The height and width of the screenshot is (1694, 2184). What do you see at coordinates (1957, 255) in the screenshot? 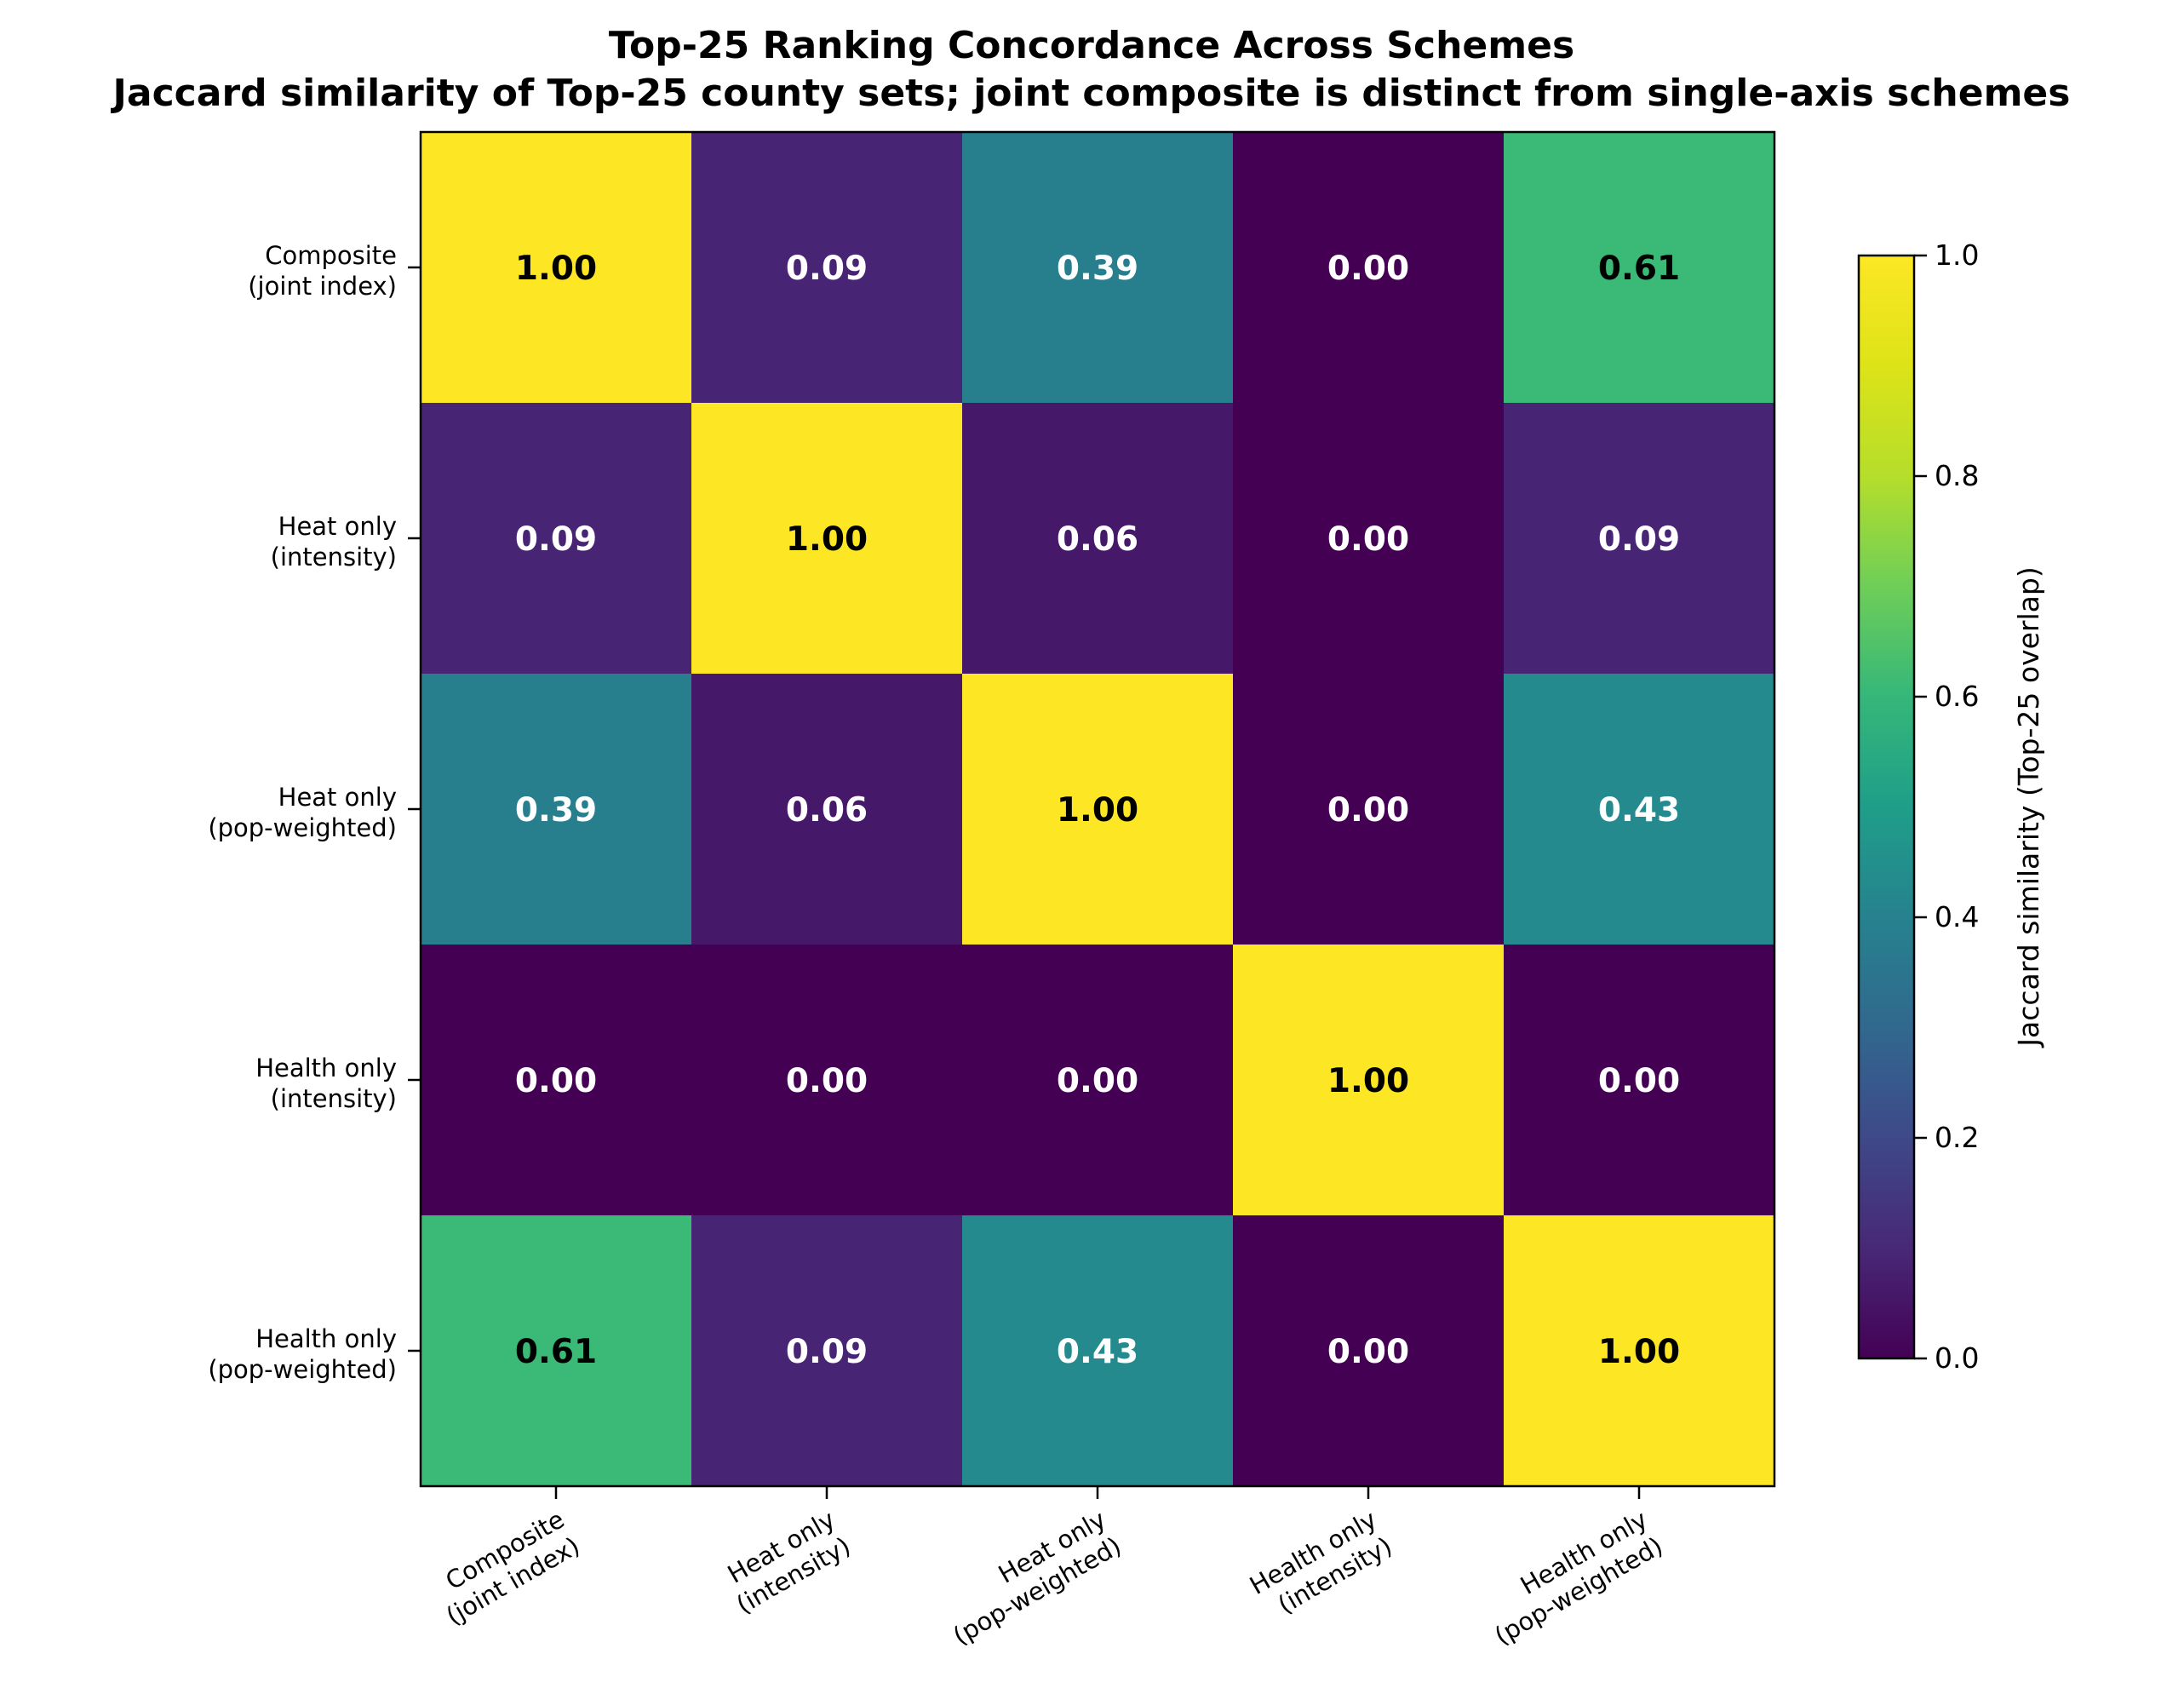
I see `colorbar-tick-label: 1.0` at bounding box center [1957, 255].